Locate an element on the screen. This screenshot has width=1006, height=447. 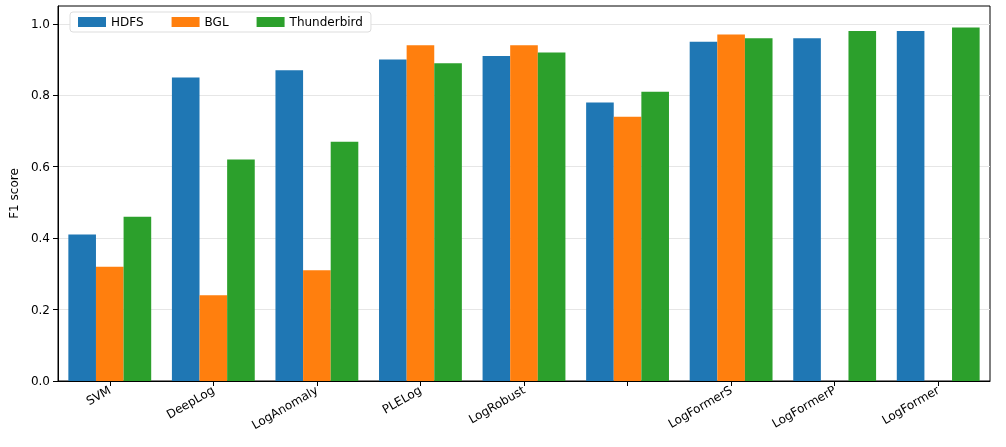
x-tick-label: SVM is located at coordinates (98, 395).